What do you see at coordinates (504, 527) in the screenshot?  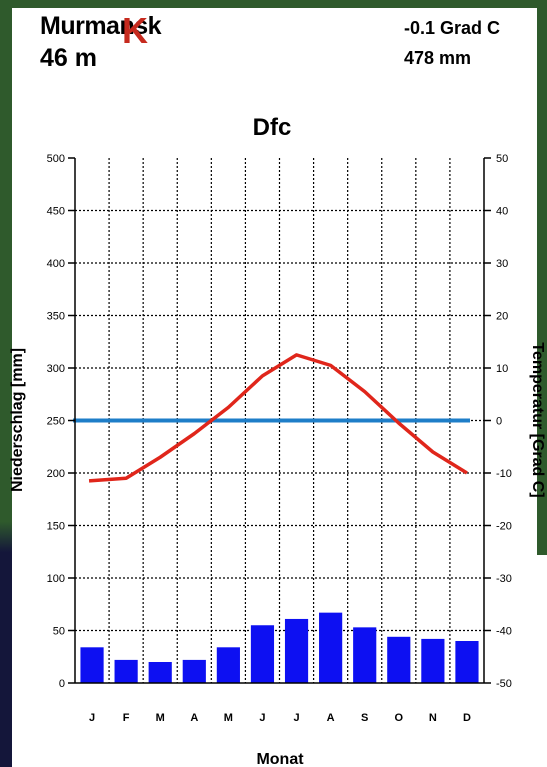 I see `right-tick-label: -20` at bounding box center [504, 527].